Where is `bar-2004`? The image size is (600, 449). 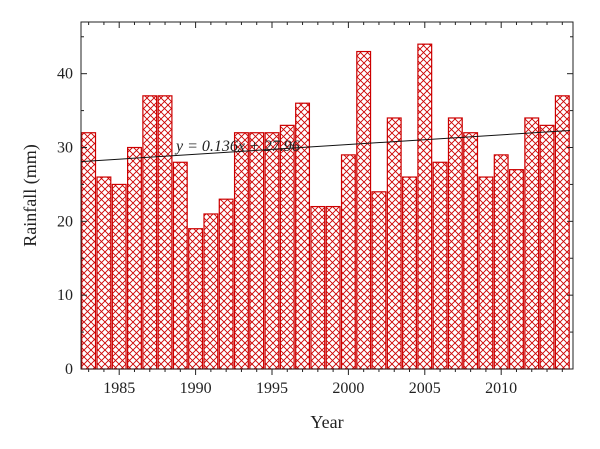
bar-2004 is located at coordinates (409, 273).